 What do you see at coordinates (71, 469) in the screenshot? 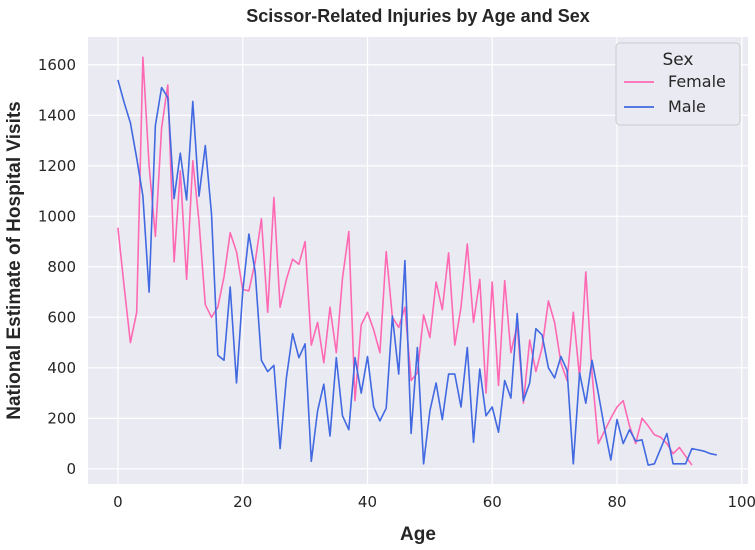
I see `y-tick-label: 0` at bounding box center [71, 469].